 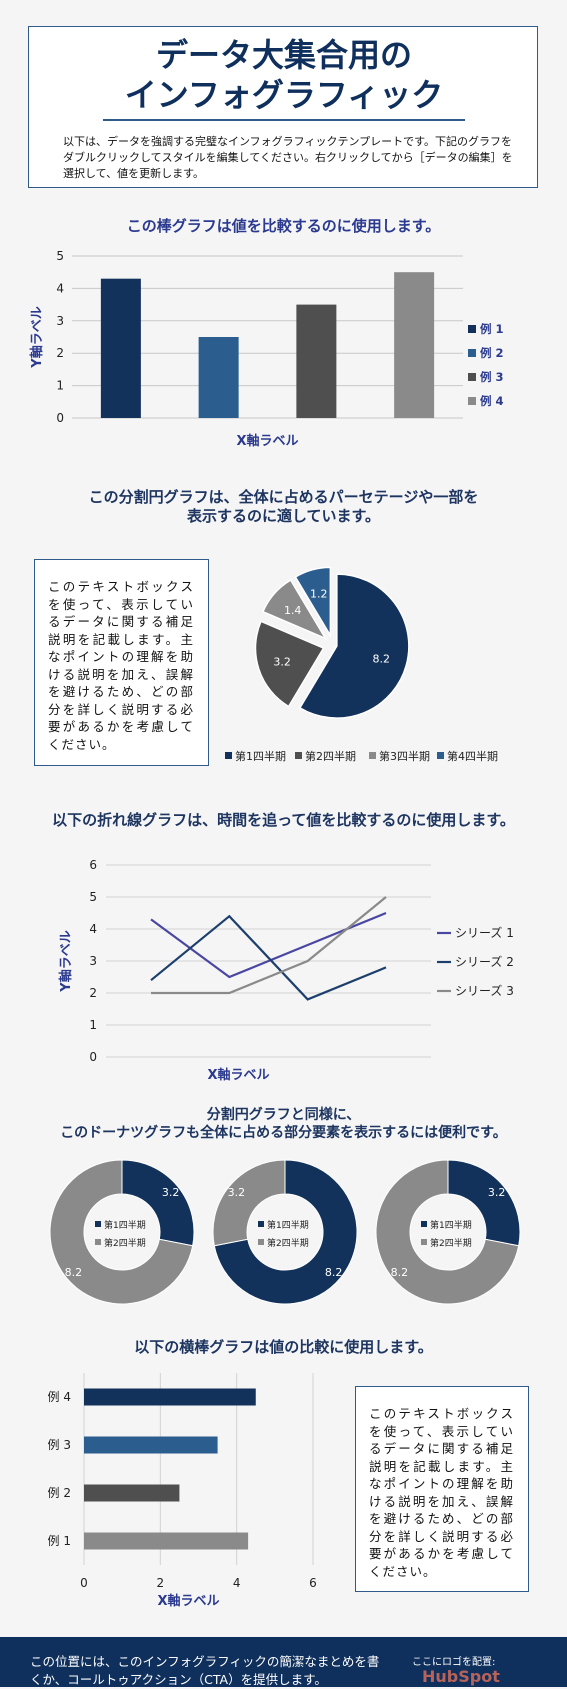 What do you see at coordinates (492, 401) in the screenshot?
I see `legend-label: 例 4` at bounding box center [492, 401].